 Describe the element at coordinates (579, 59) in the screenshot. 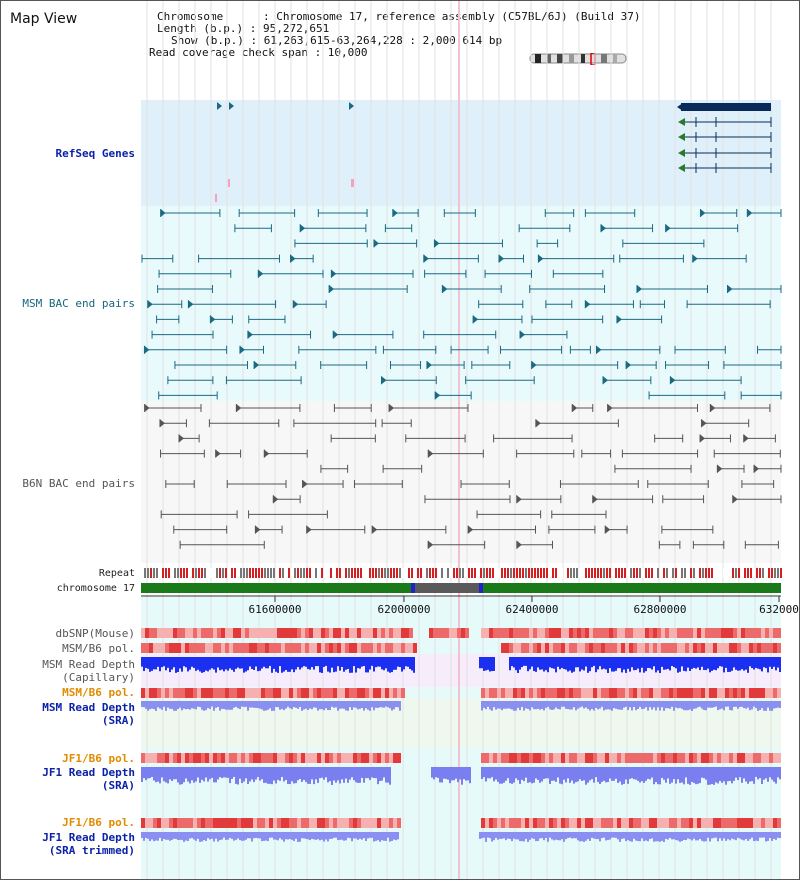

I see `chromosome-ideogram` at that location.